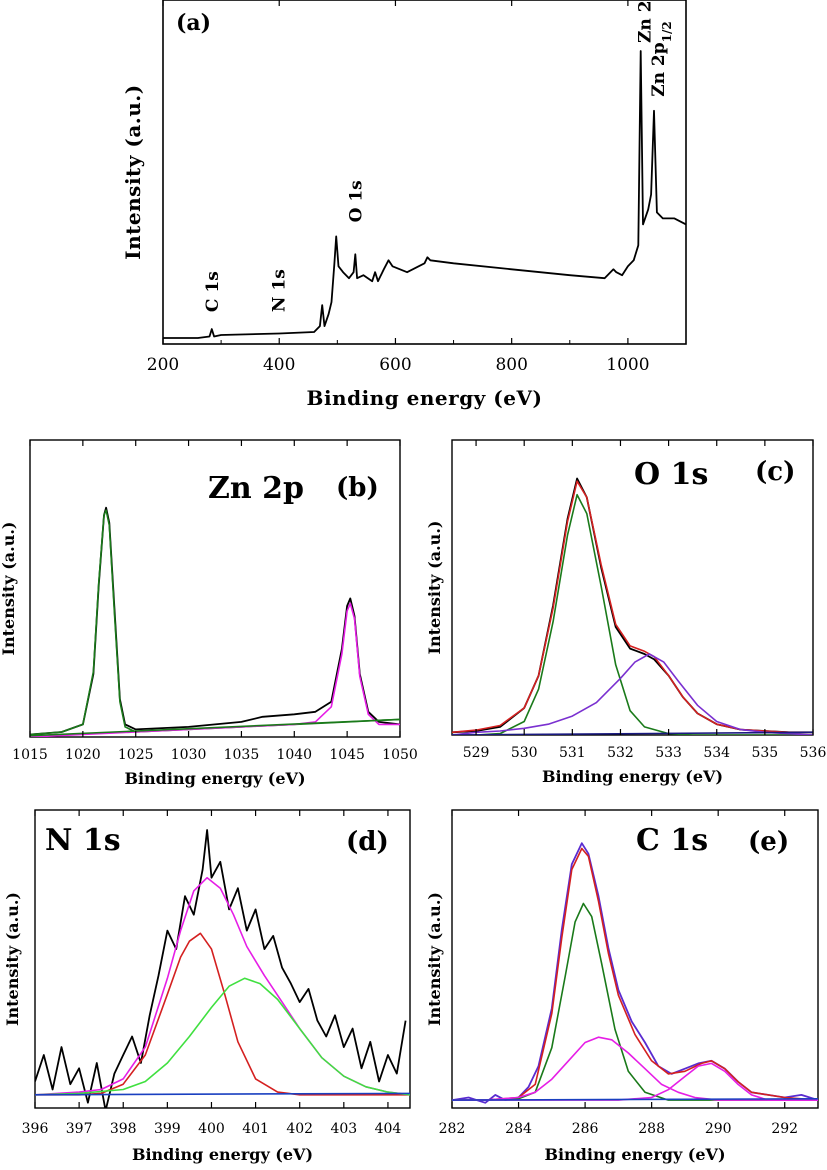 Image resolution: width=827 pixels, height=1170 pixels. Describe the element at coordinates (357, 488) in the screenshot. I see `panel-label-b: (b)` at that location.